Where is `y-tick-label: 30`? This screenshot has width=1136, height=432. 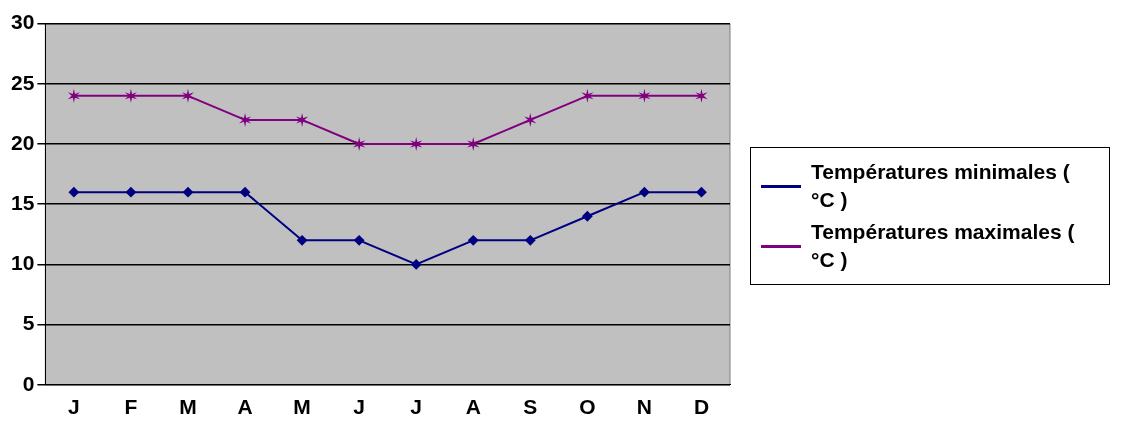
y-tick-label: 30 is located at coordinates (23, 22).